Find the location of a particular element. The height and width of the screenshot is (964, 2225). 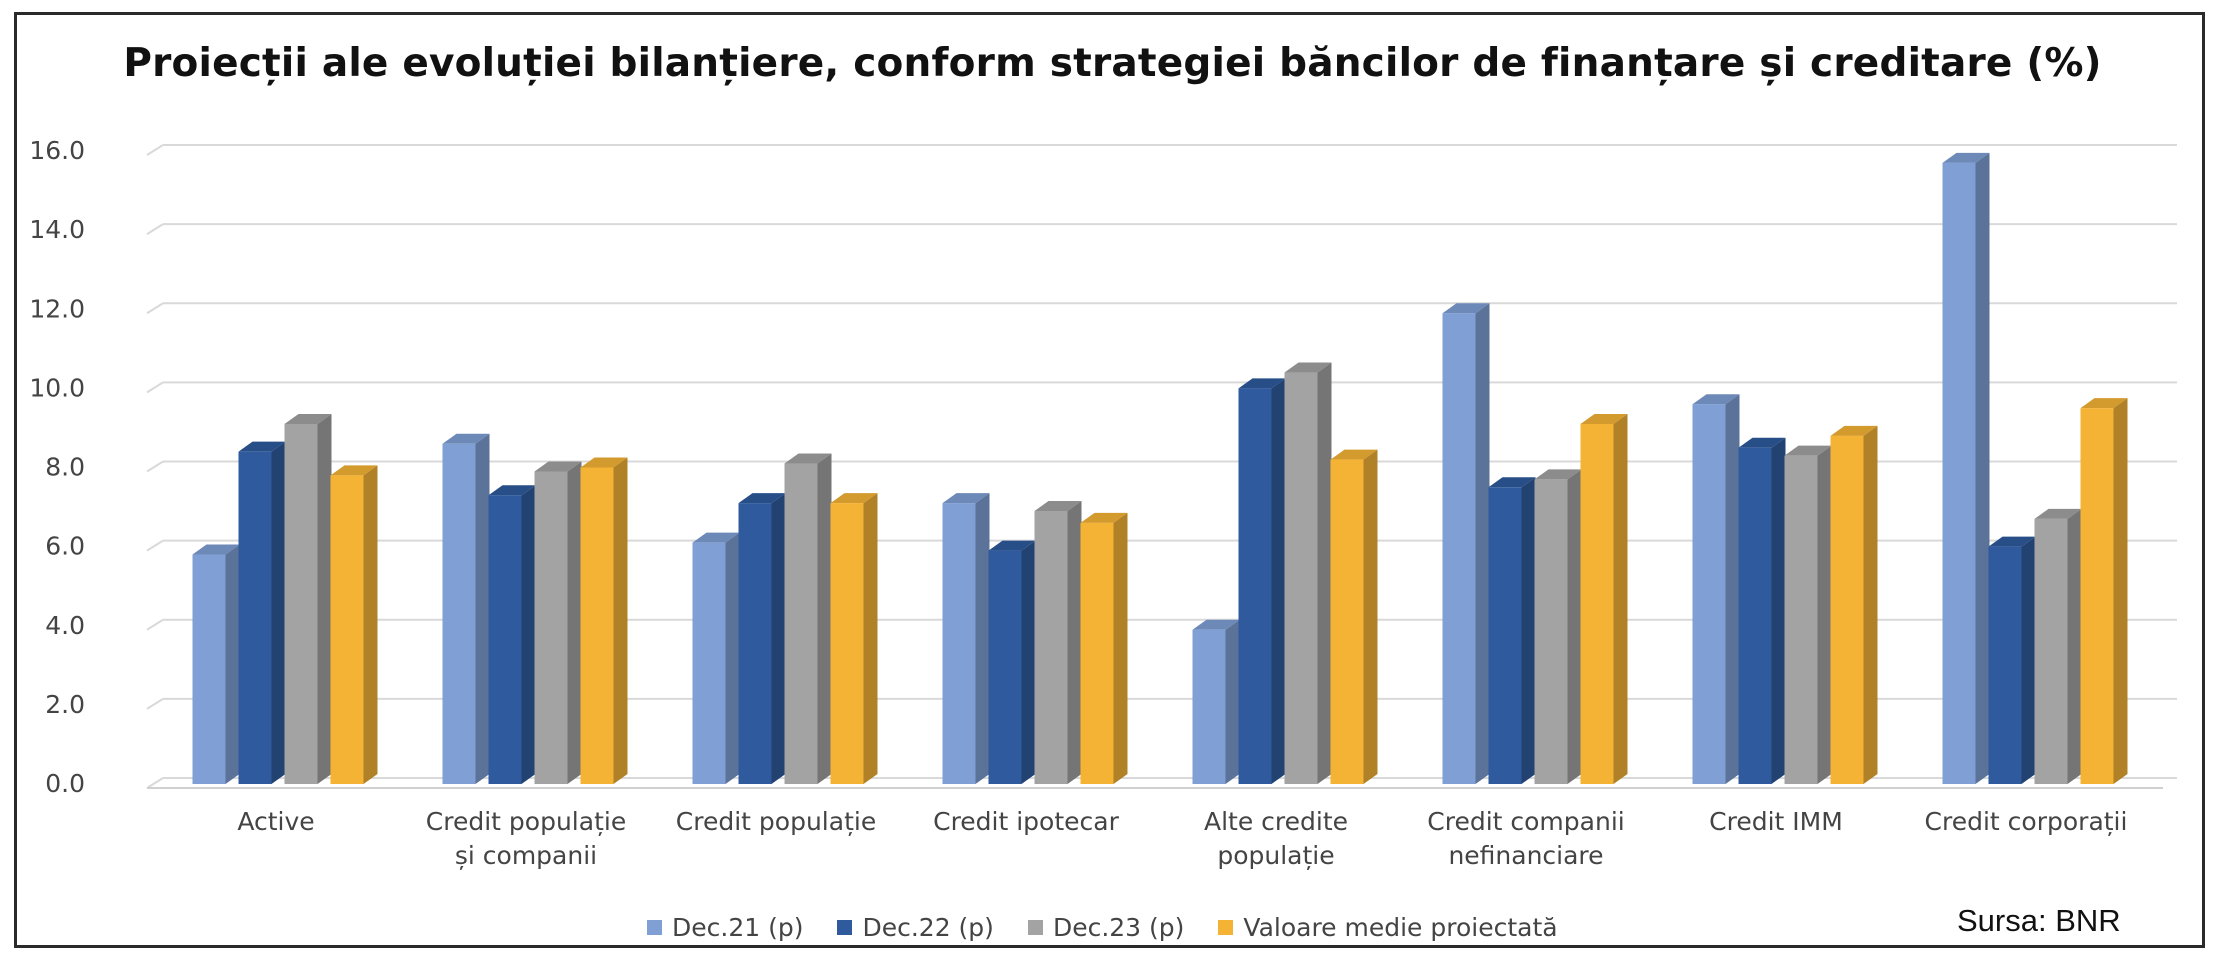

legend-item: Dec.23 (p) is located at coordinates (1106, 927).